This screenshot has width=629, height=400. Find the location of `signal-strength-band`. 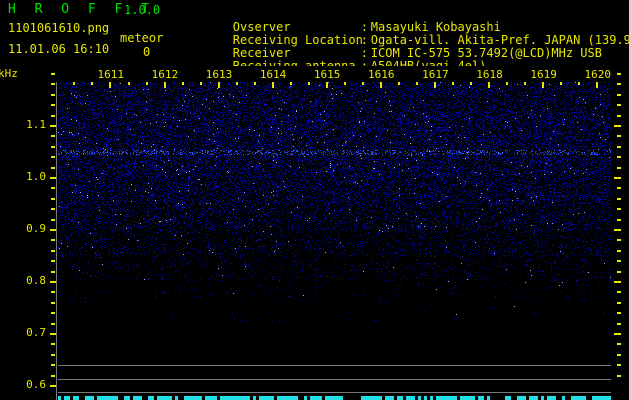

signal-strength-band is located at coordinates (334, 398).